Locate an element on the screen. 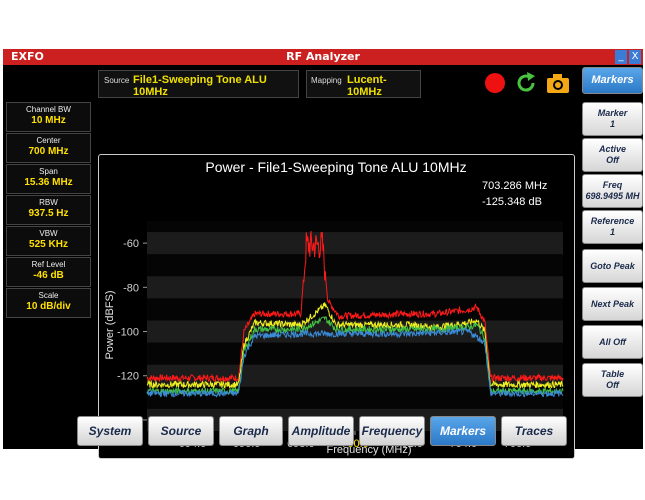 The height and width of the screenshot is (500, 645). markers-header-label: Markers is located at coordinates (612, 80).